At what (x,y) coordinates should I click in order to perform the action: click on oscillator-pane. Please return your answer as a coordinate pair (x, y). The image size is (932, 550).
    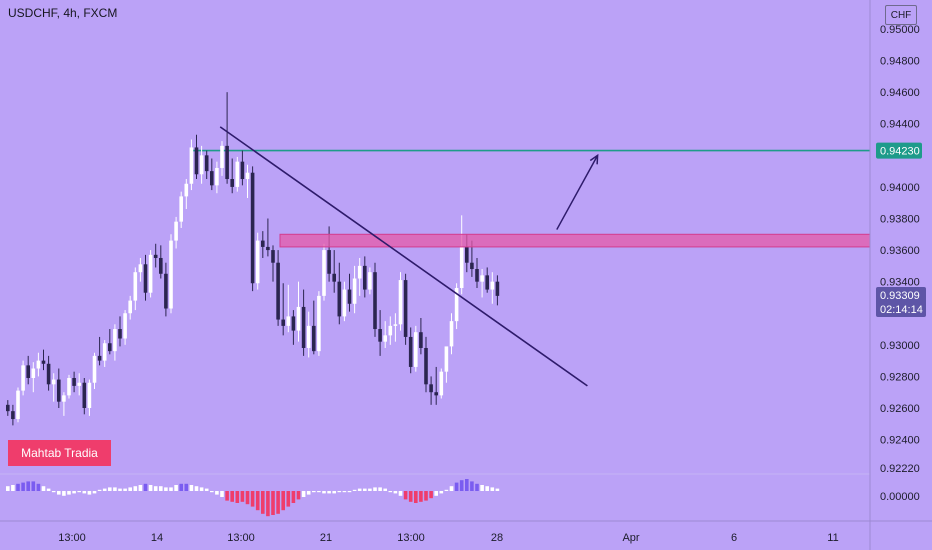
    Looking at the image, I should click on (253, 498).